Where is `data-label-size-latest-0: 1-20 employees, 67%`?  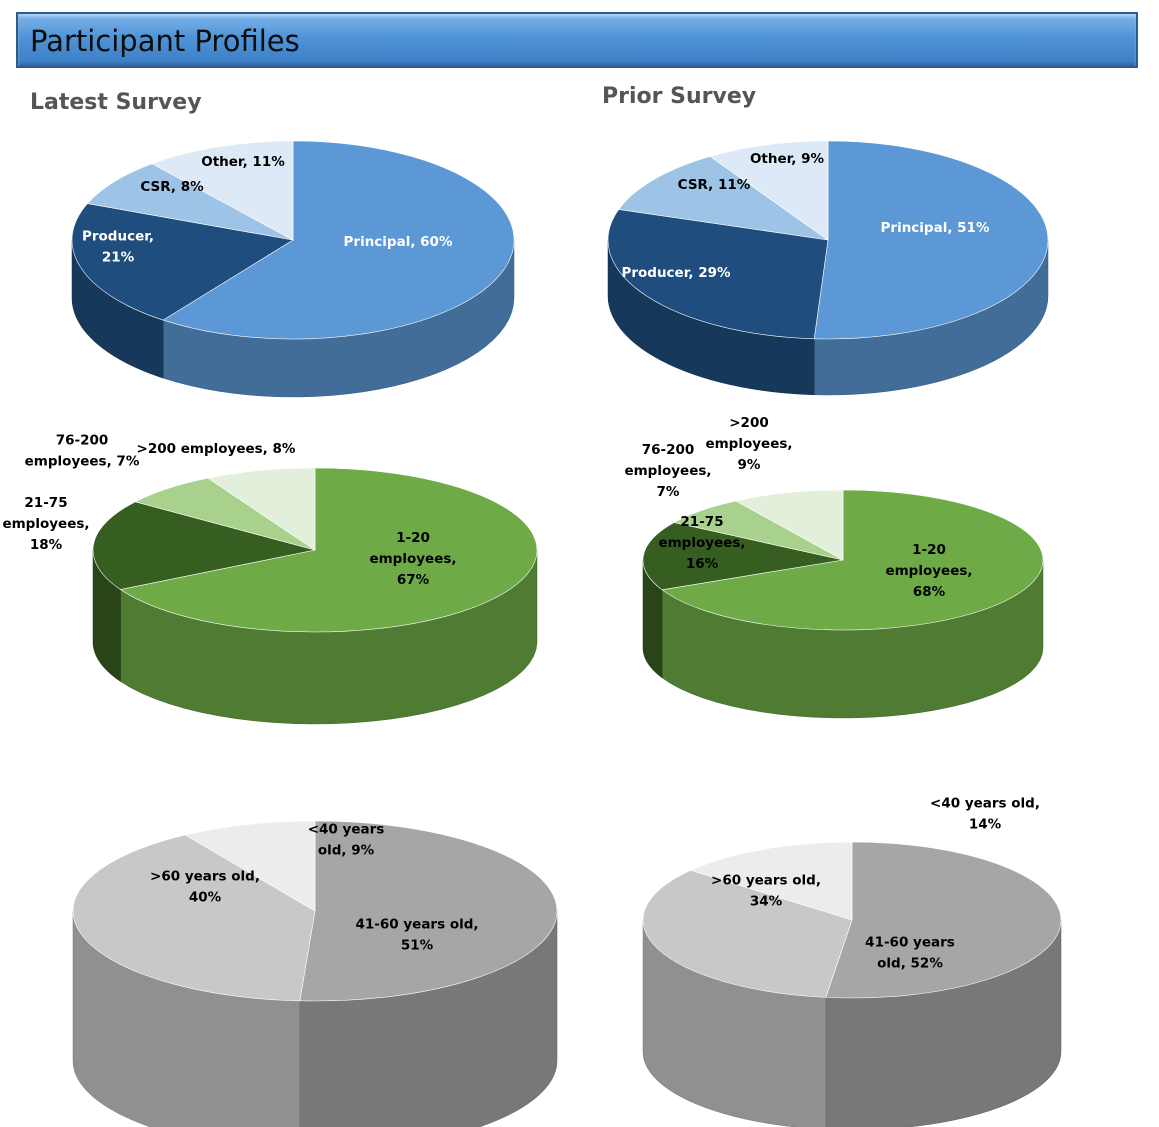 data-label-size-latest-0: 1-20 employees, 67% is located at coordinates (412, 559).